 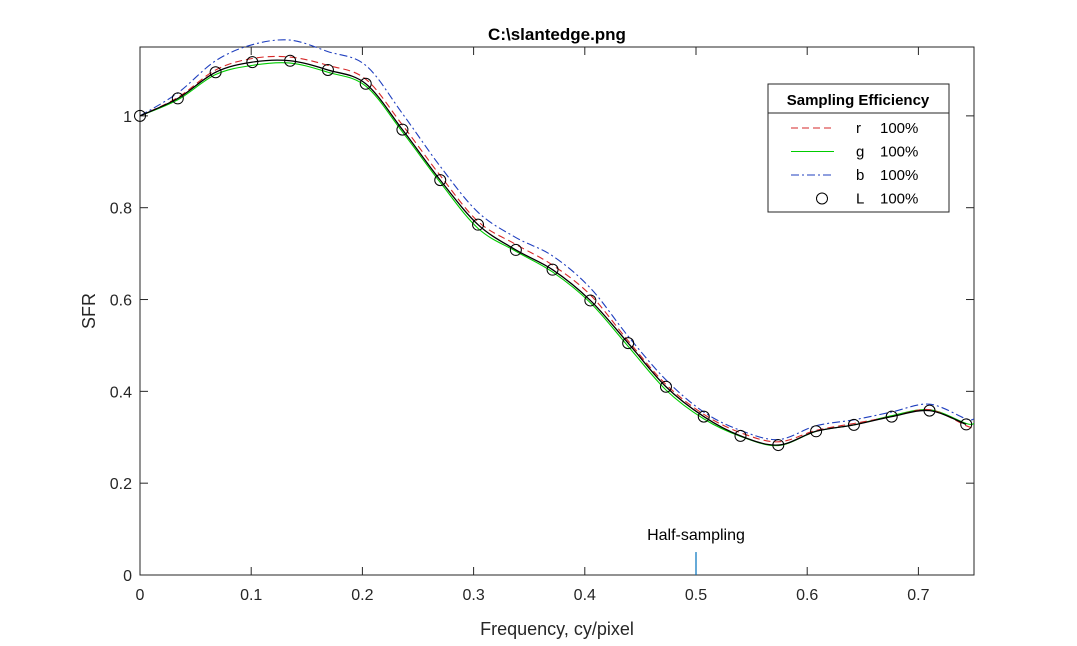 What do you see at coordinates (585, 595) in the screenshot?
I see `x-tick-label: 0.4` at bounding box center [585, 595].